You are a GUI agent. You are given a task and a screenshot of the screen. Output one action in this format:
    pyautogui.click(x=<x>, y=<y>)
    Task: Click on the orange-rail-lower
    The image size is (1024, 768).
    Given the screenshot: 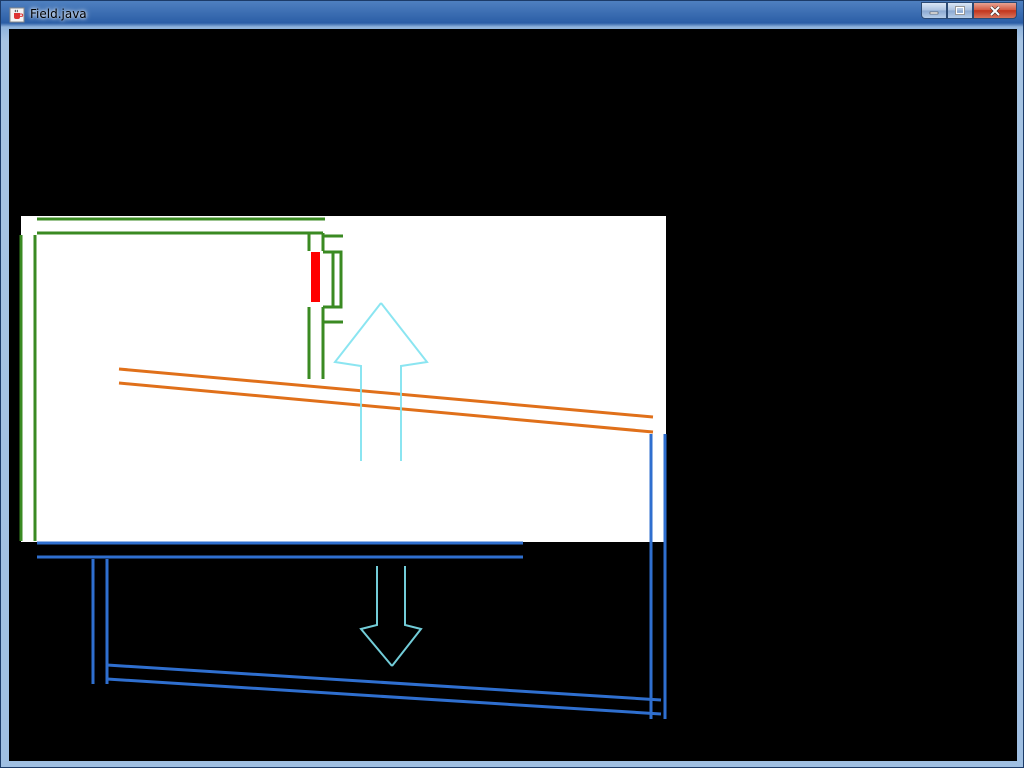 What is the action you would take?
    pyautogui.click(x=386, y=407)
    